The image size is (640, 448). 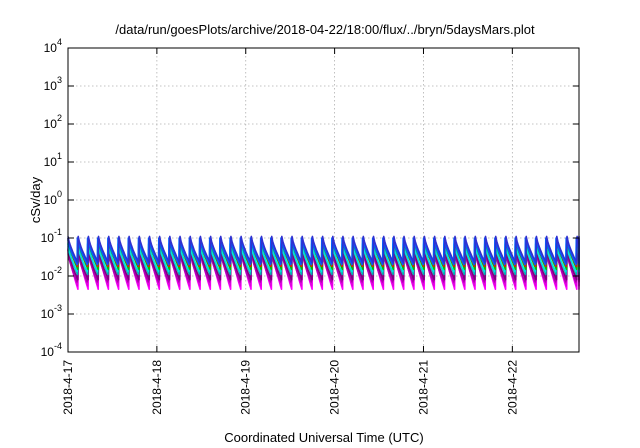 What do you see at coordinates (51, 350) in the screenshot?
I see `y-tick-label: 10⁻⁴` at bounding box center [51, 350].